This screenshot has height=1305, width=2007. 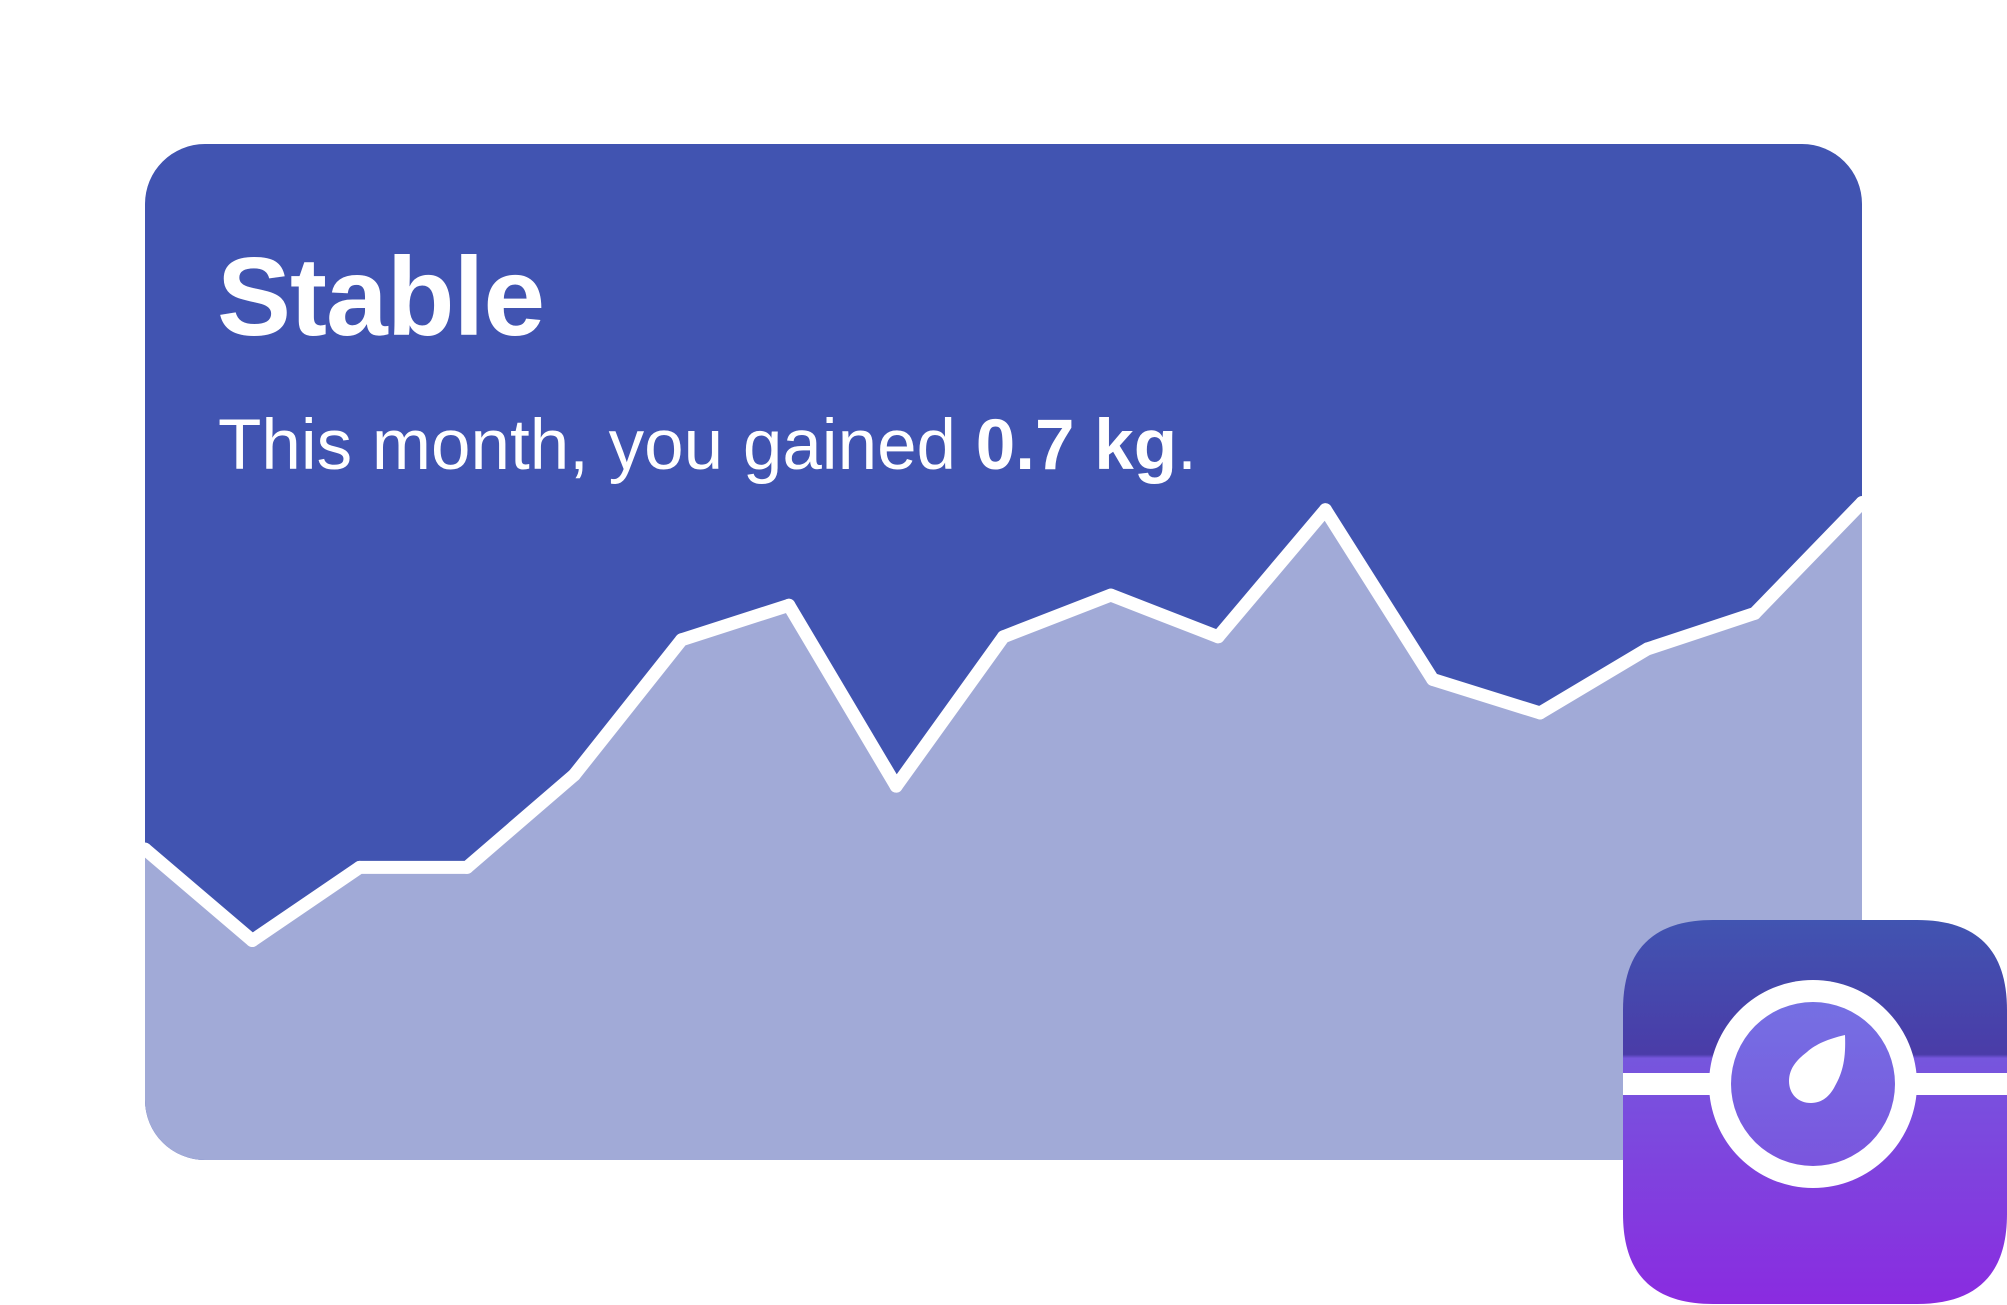 What do you see at coordinates (381, 297) in the screenshot?
I see `trend-title: Stable` at bounding box center [381, 297].